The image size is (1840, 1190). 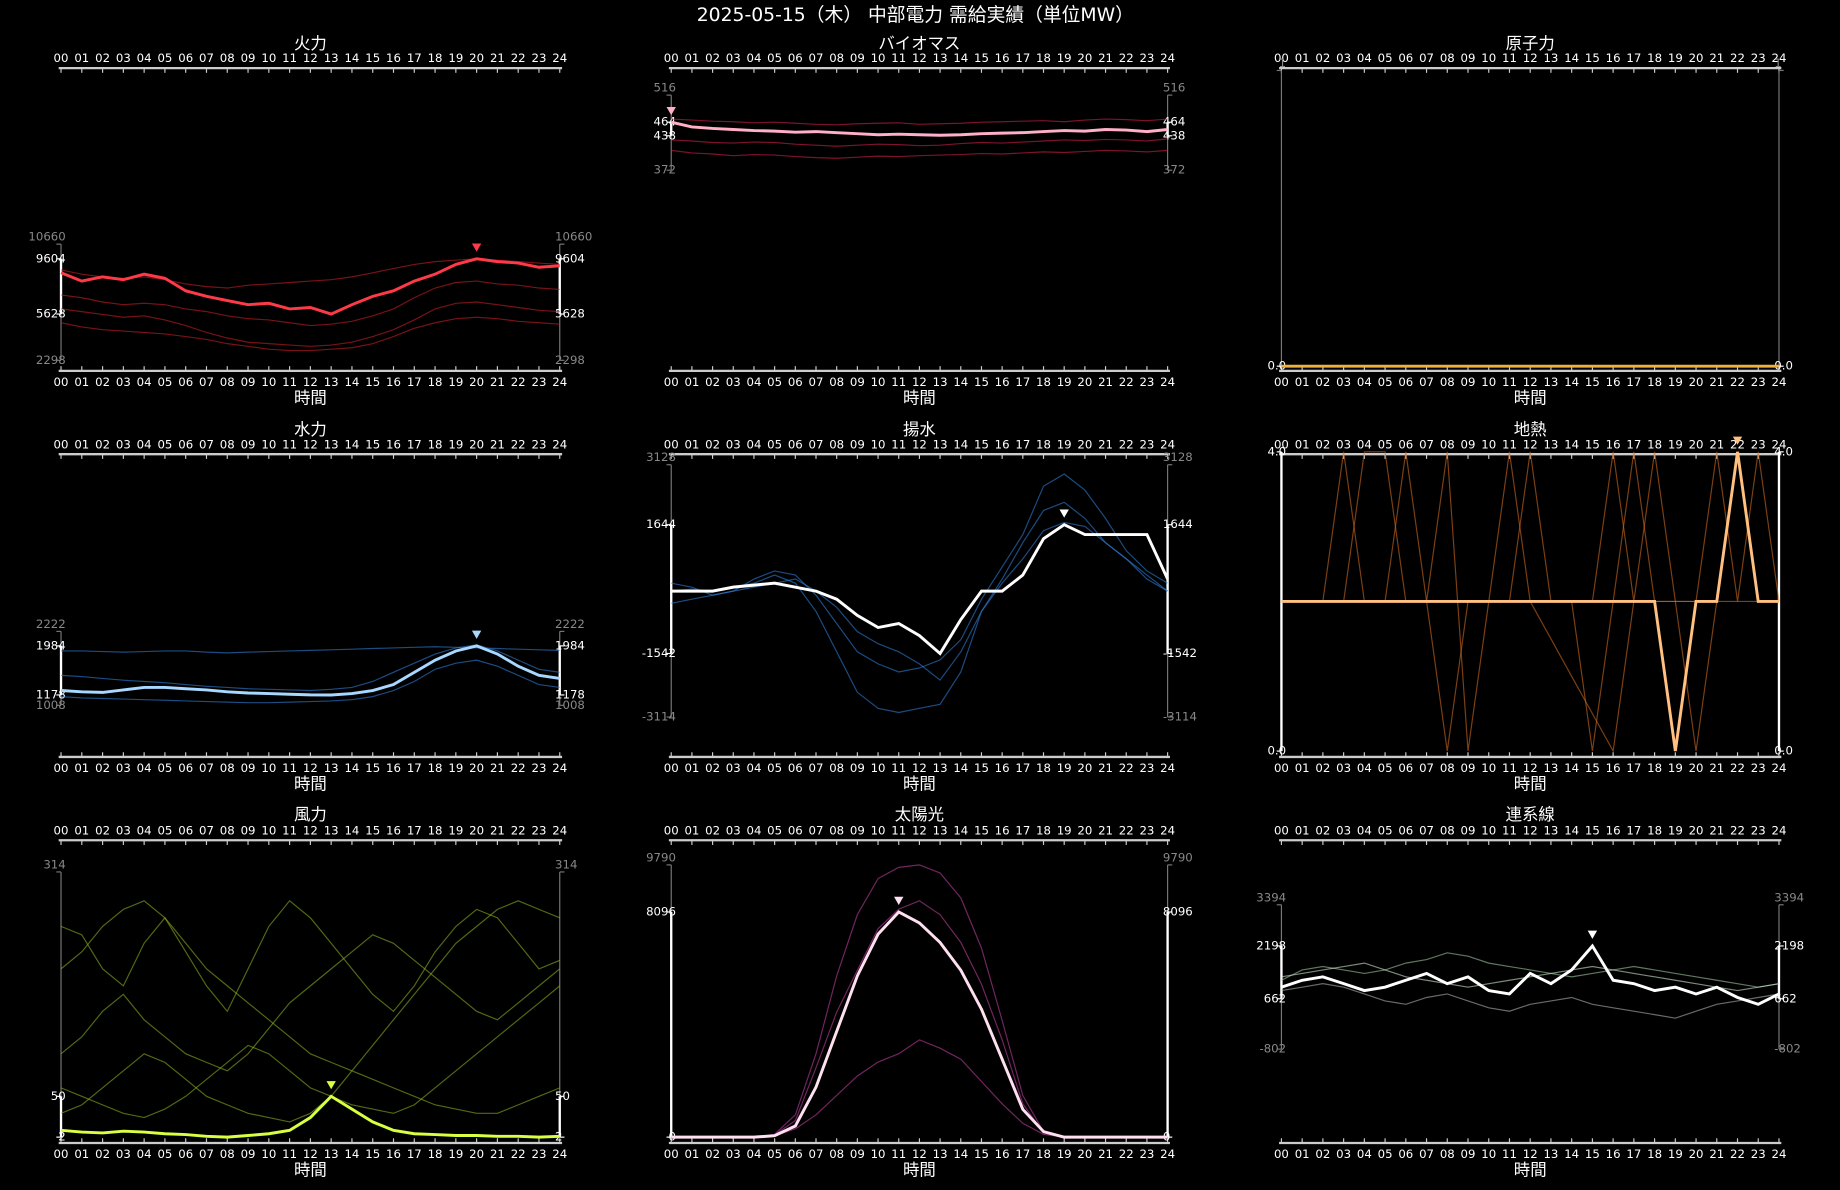 What do you see at coordinates (331, 1085) in the screenshot?
I see `peak-marker` at bounding box center [331, 1085].